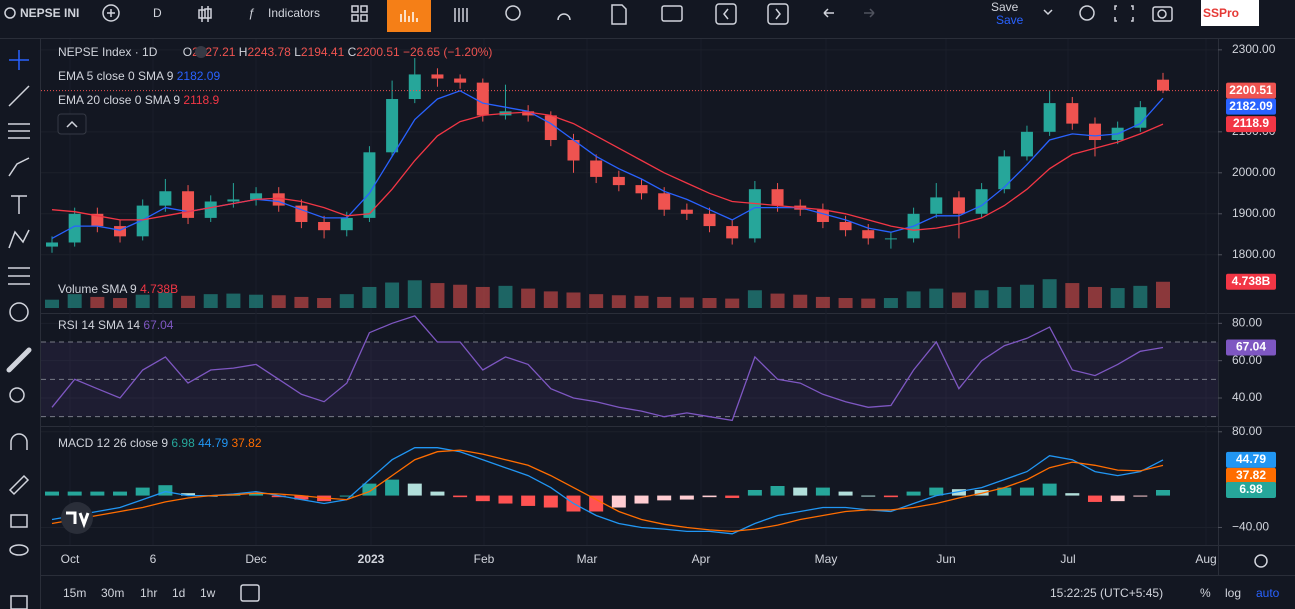 The height and width of the screenshot is (609, 1295). Describe the element at coordinates (726, 14) in the screenshot. I see `prev-icon` at that location.